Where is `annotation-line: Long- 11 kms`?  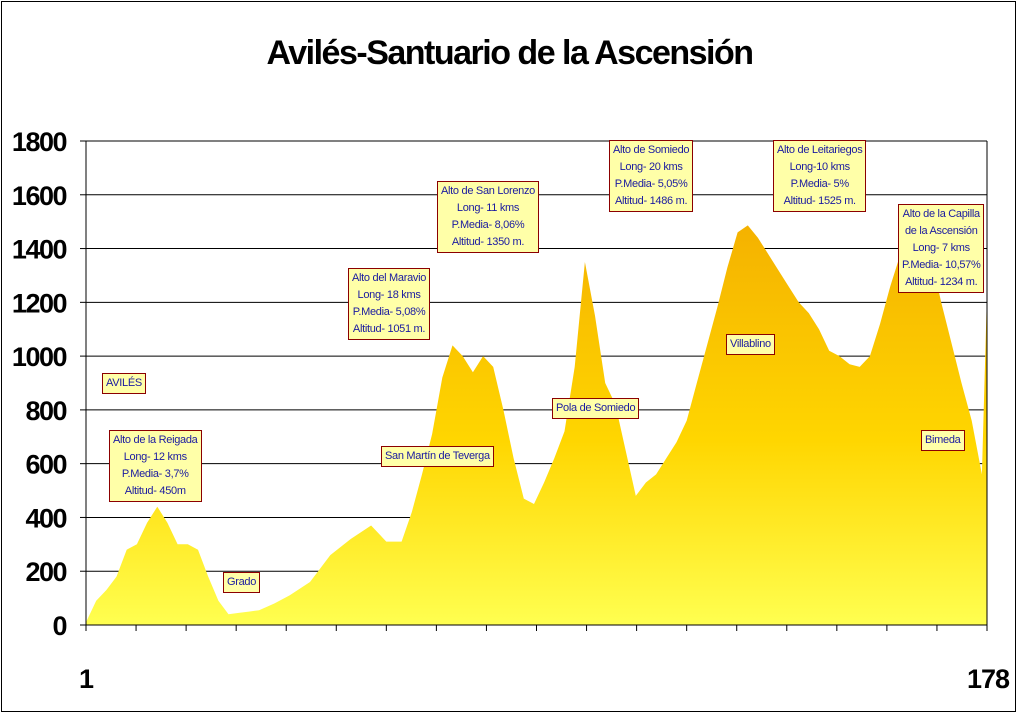
annotation-line: Long- 11 kms is located at coordinates (488, 208).